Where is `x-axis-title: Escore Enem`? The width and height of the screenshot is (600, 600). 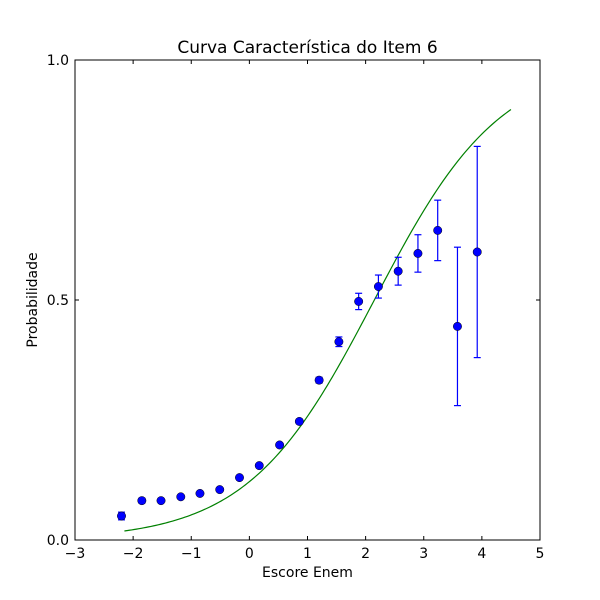 x-axis-title: Escore Enem is located at coordinates (307, 573).